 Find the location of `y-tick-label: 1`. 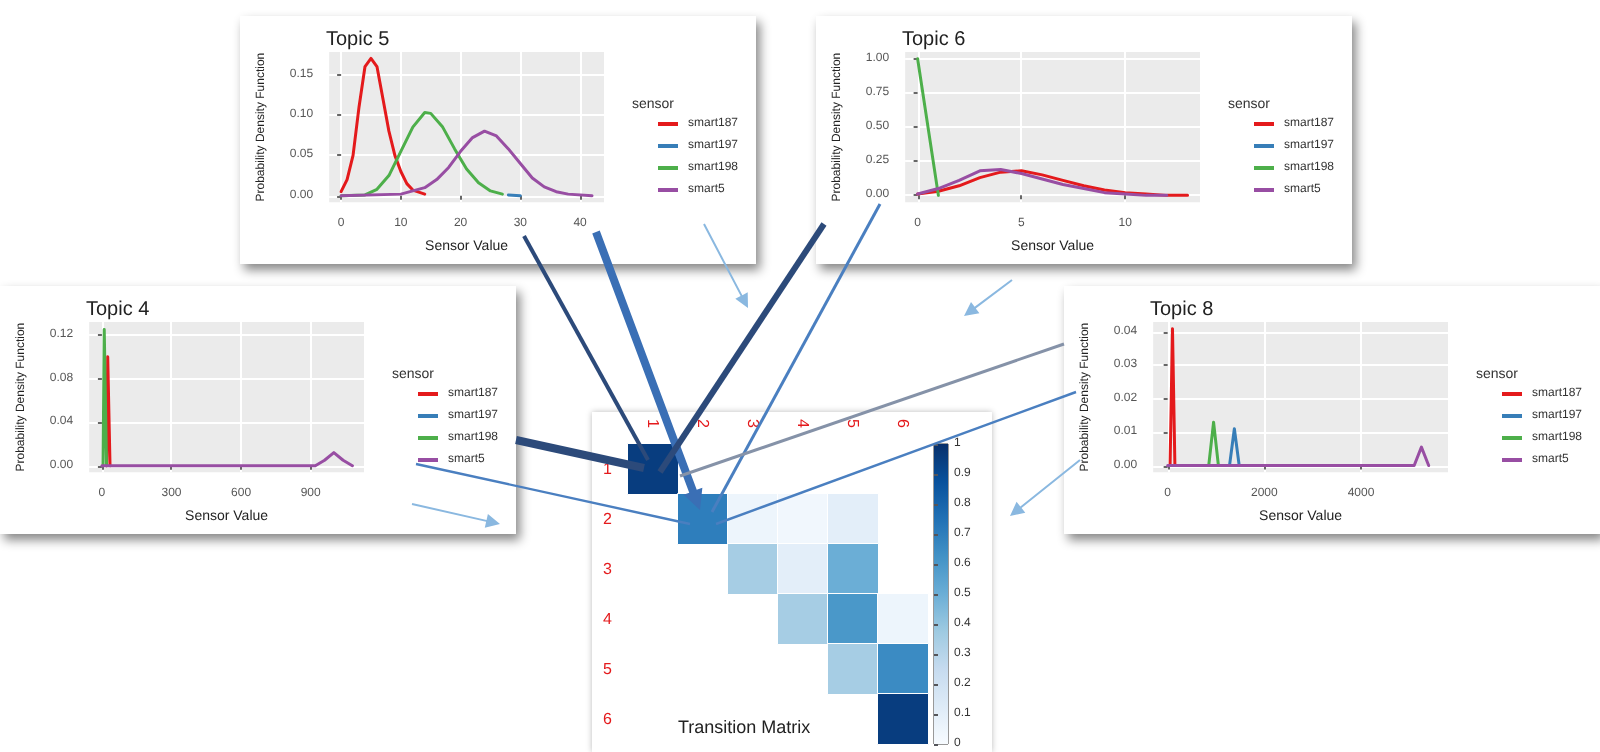

y-tick-label: 1 is located at coordinates (608, 469).